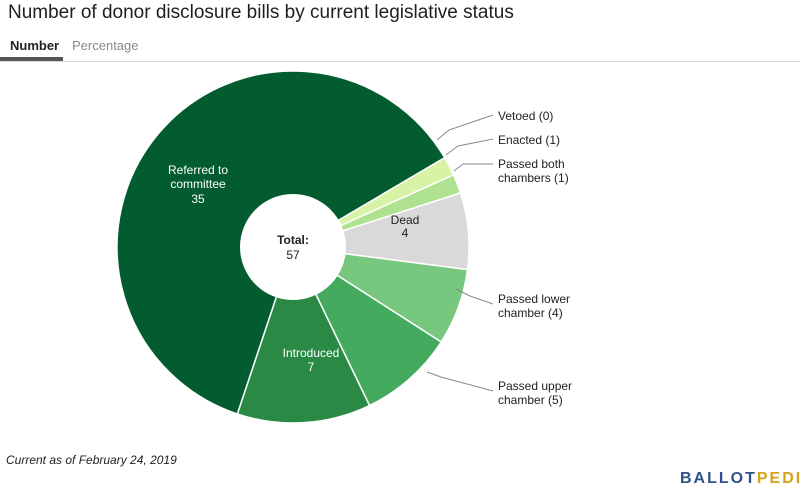  Describe the element at coordinates (35, 45) in the screenshot. I see `tab-number: Number` at that location.